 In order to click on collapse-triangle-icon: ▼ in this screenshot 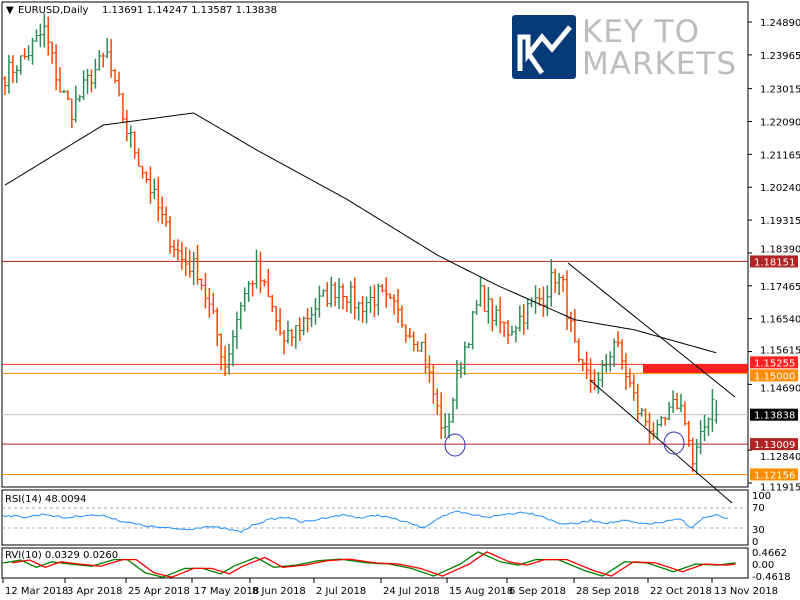, I will do `click(10, 10)`.